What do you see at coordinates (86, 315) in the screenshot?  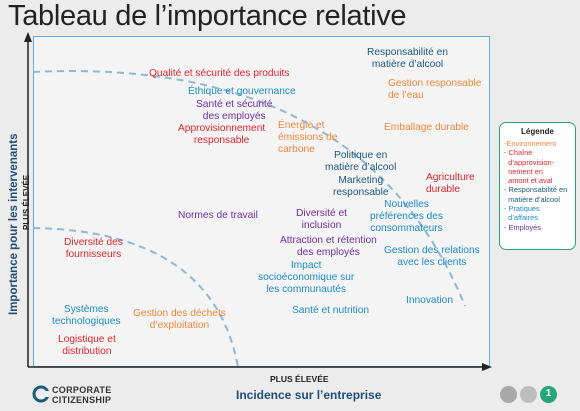 I see `label-systemes: Systèmes technologiques` at bounding box center [86, 315].